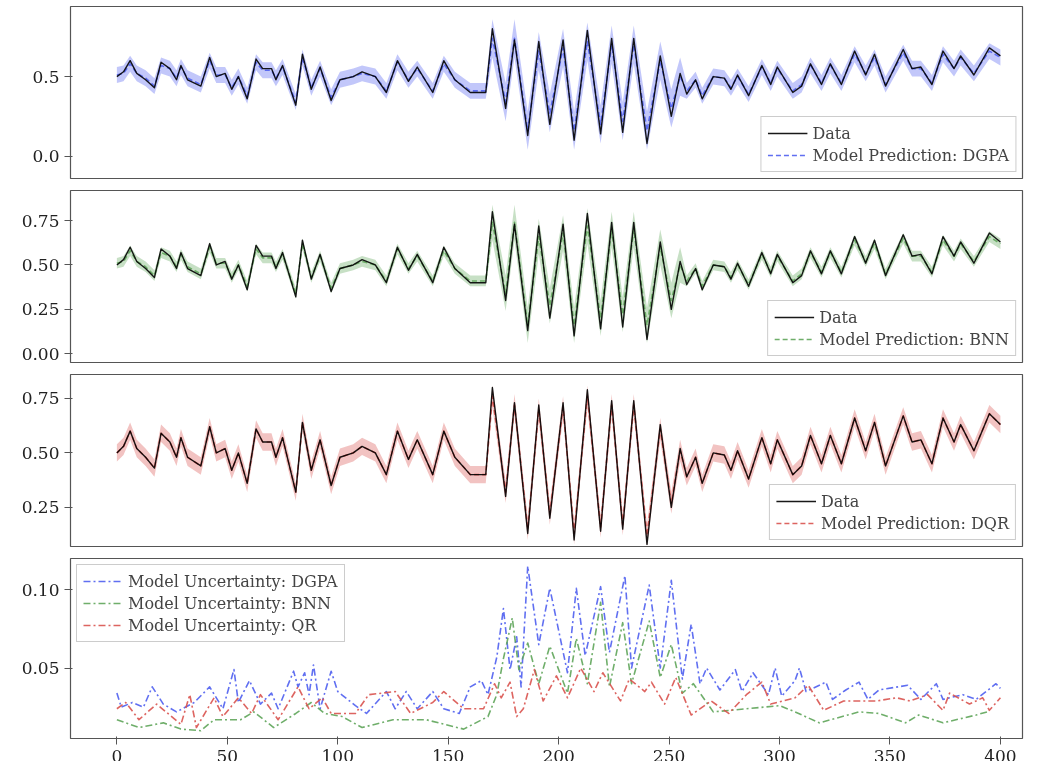  Describe the element at coordinates (914, 339) in the screenshot. I see `legend-label: Model Prediction: BNN` at that location.